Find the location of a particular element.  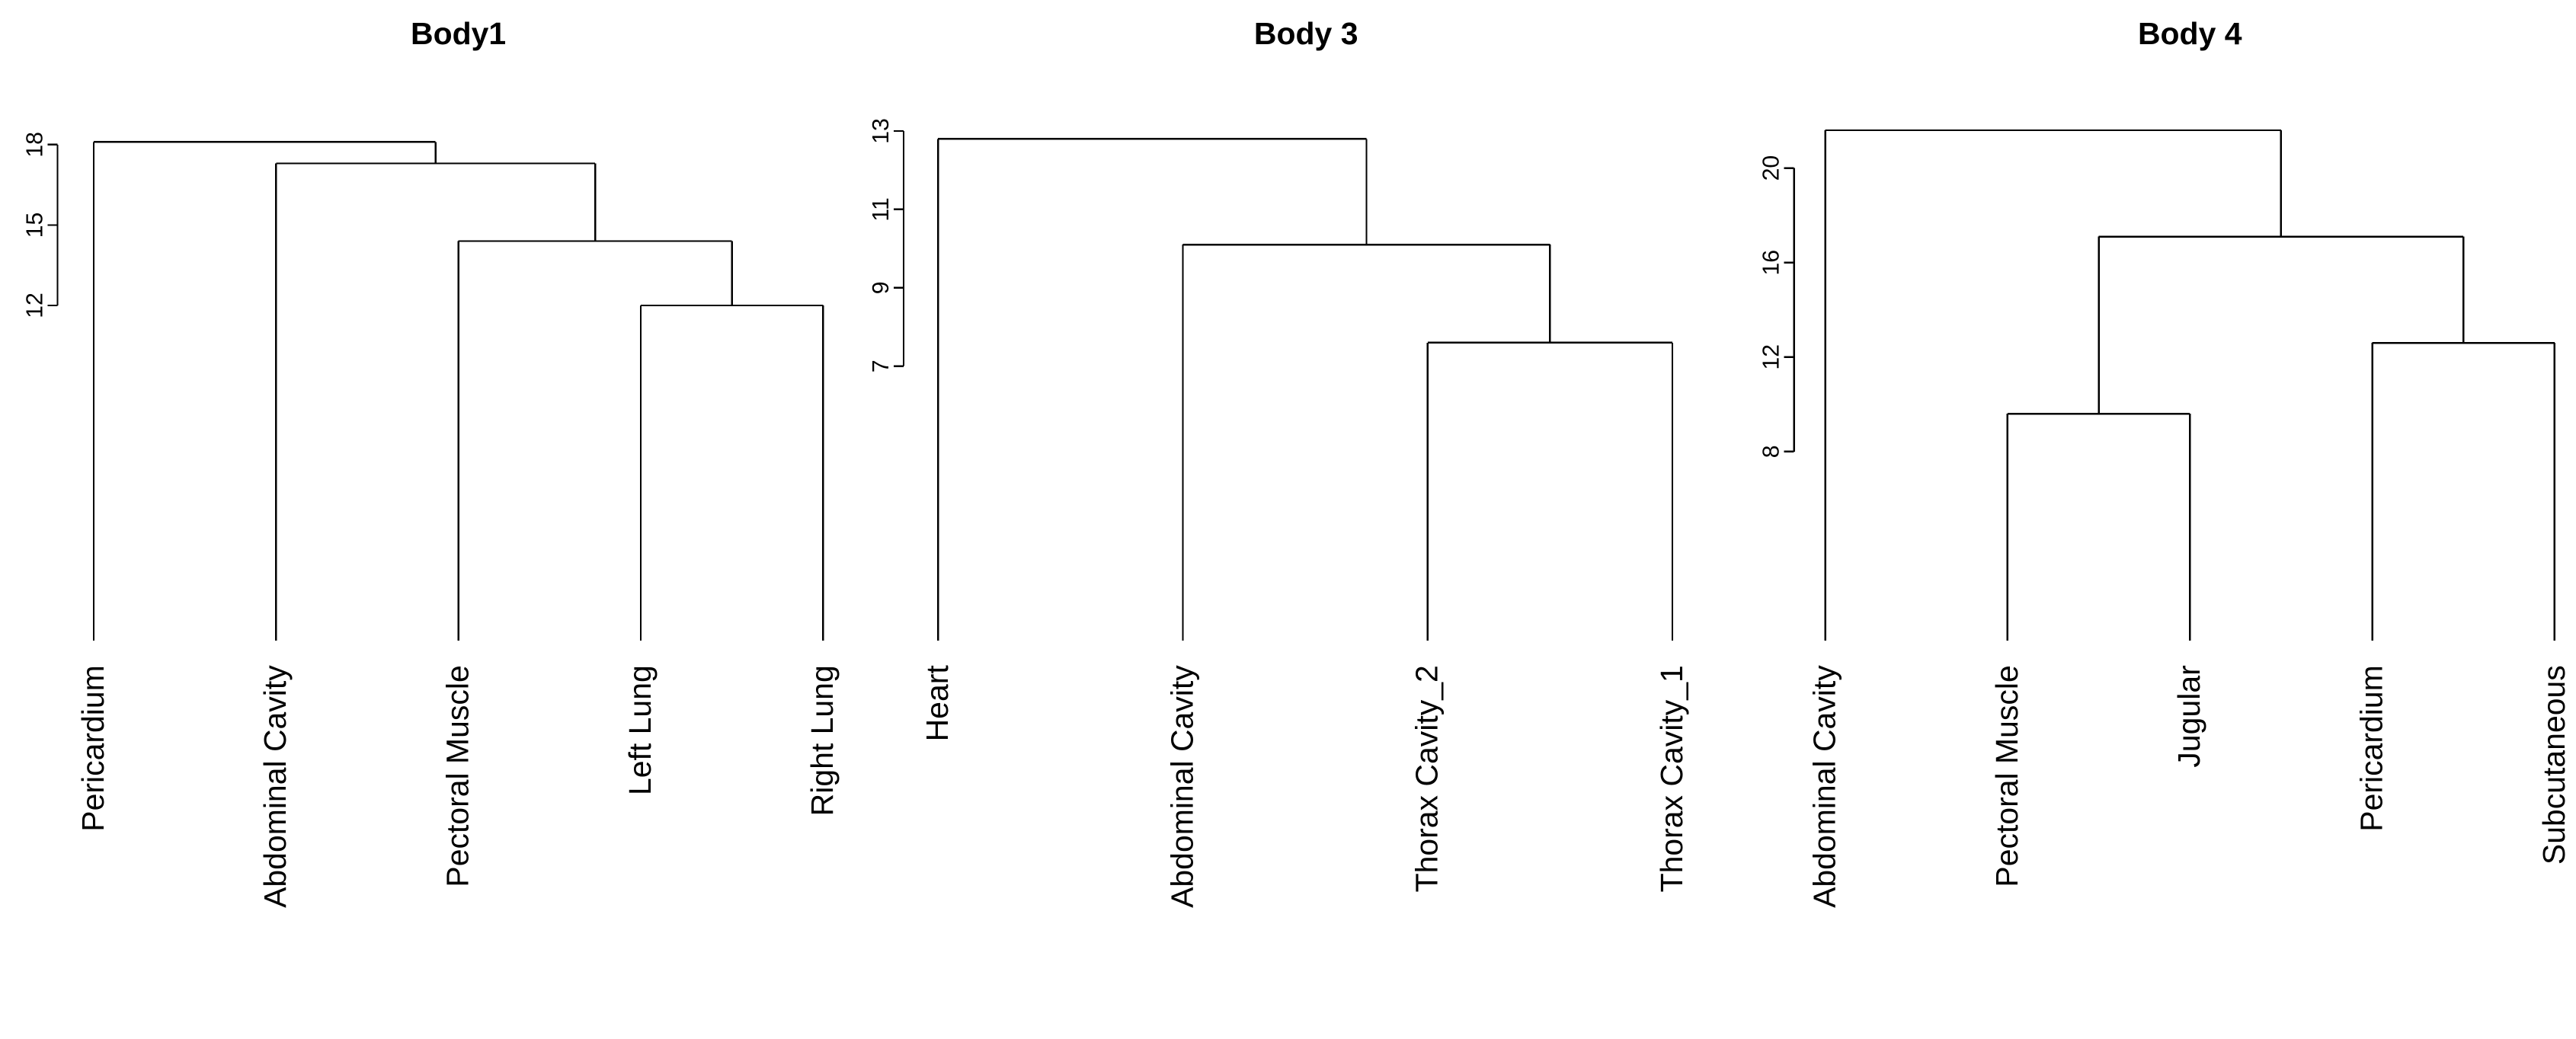

chart-title: Body 3 is located at coordinates (1306, 34).